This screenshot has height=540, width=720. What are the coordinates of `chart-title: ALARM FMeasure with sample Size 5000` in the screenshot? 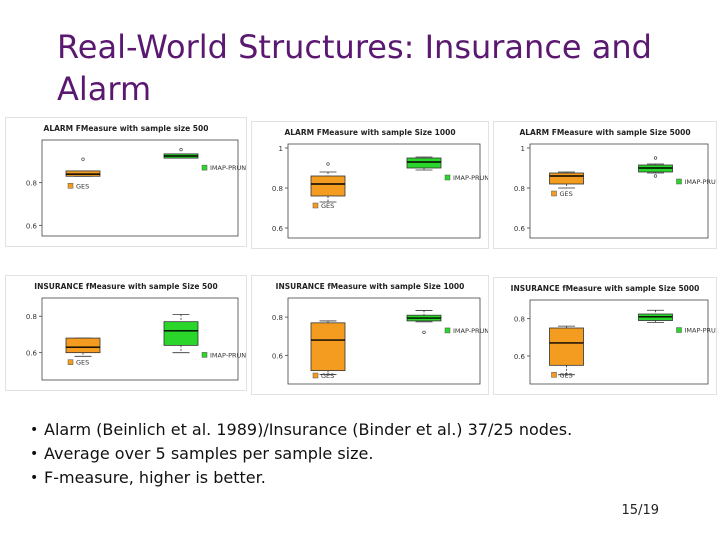 It's located at (604, 132).